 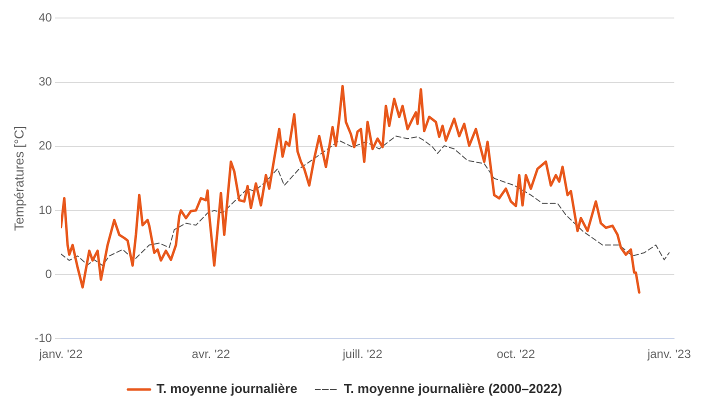 I want to click on legend-label: T. moyenne journalière, so click(x=227, y=388).